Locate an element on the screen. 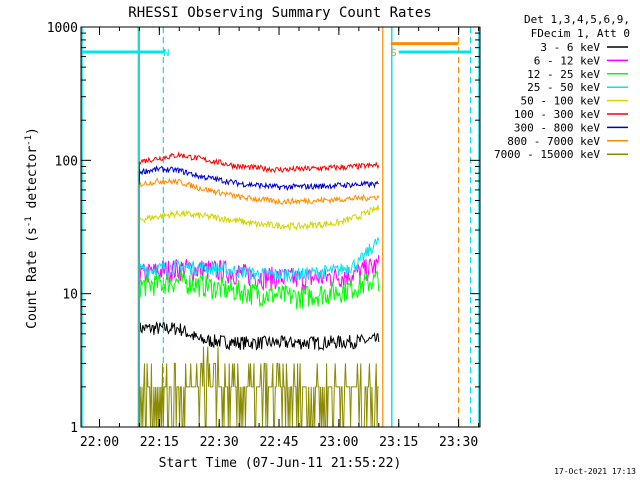  legend-header-line-1: Det 1,3,4,5,6,9, is located at coordinates (577, 19).